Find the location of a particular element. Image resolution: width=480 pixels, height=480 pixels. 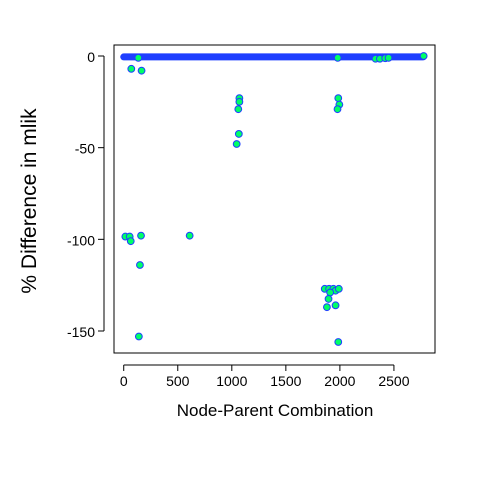

y-tick-label: -150 is located at coordinates (81, 332).